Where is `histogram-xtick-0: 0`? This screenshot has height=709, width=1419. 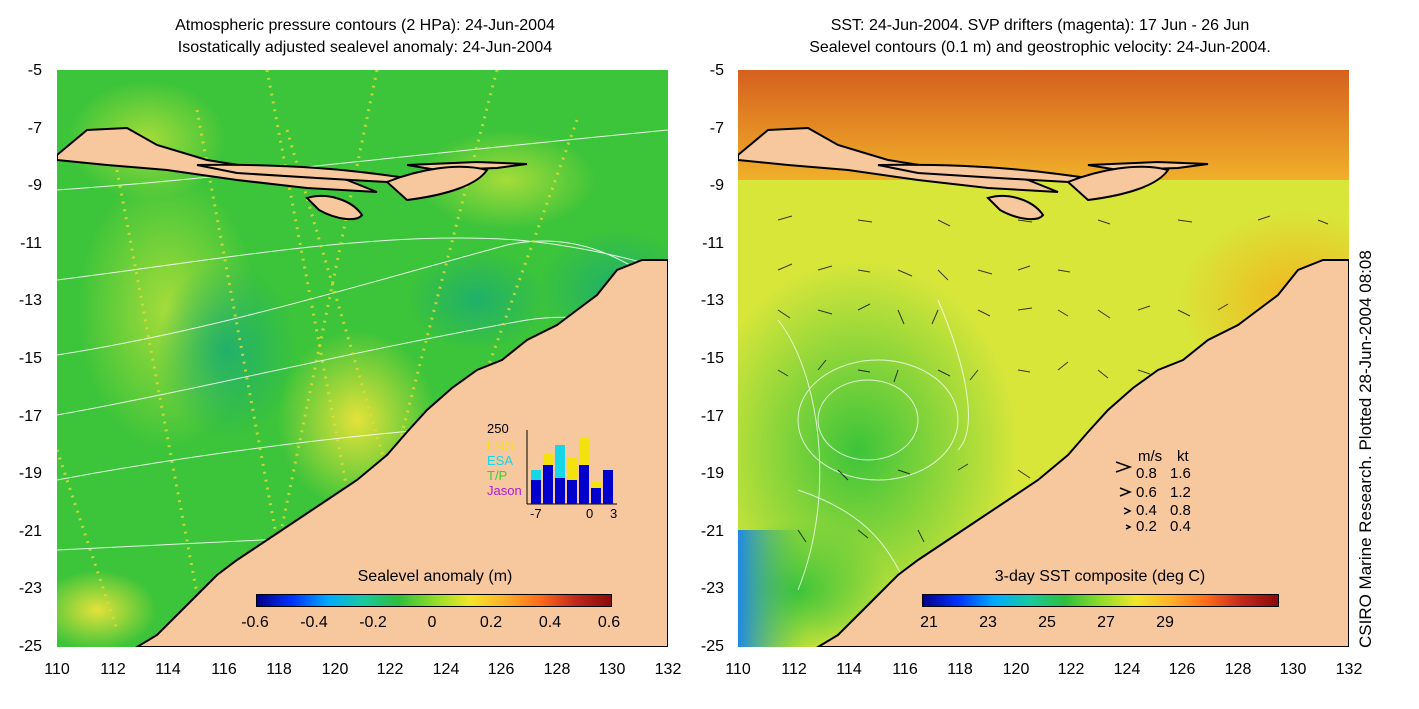
histogram-xtick-0: 0 is located at coordinates (590, 513).